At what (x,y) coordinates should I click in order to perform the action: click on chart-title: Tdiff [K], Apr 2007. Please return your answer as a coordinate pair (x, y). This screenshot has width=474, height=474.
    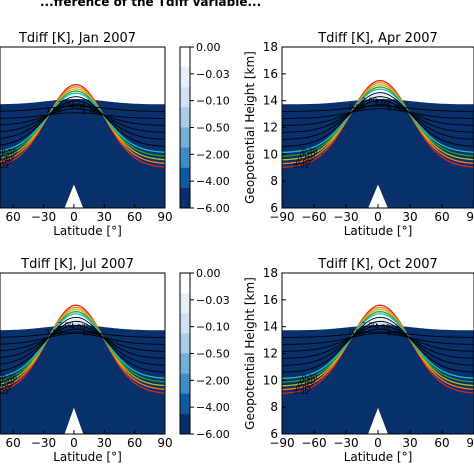
    Looking at the image, I should click on (377, 38).